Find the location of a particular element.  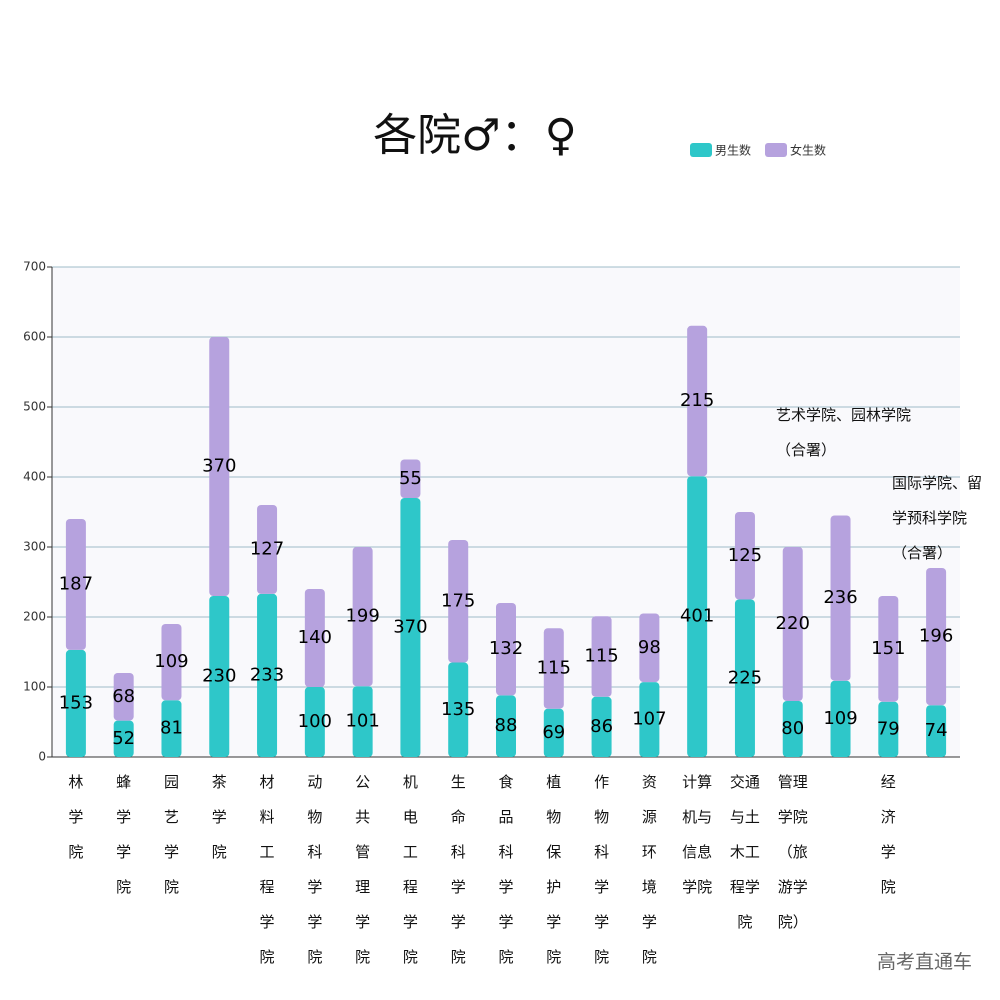

value-label: 115 is located at coordinates (601, 656).